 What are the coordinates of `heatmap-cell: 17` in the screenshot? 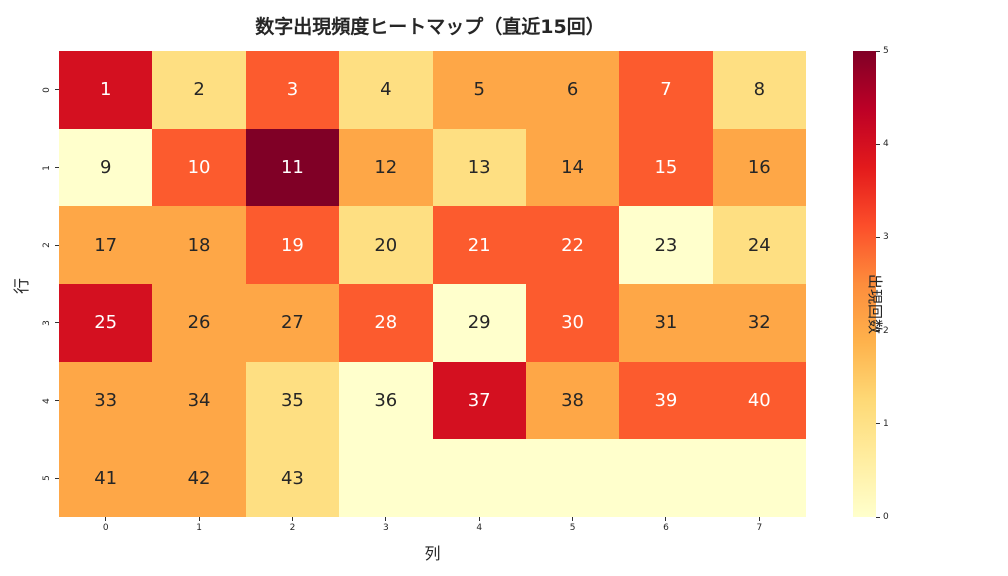 It's located at (106, 245).